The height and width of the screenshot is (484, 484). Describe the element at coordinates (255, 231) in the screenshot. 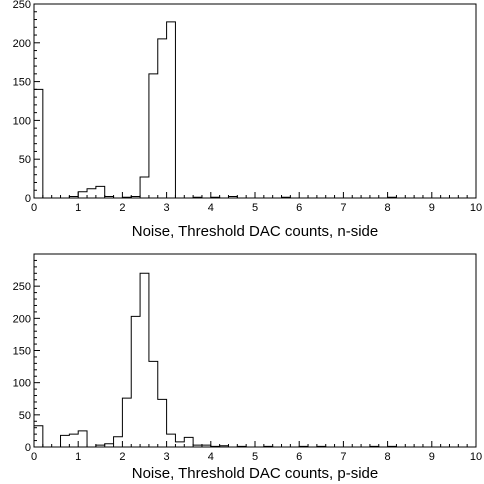

I see `x-axis-label: Noise, Threshold DAC counts, n-side` at that location.